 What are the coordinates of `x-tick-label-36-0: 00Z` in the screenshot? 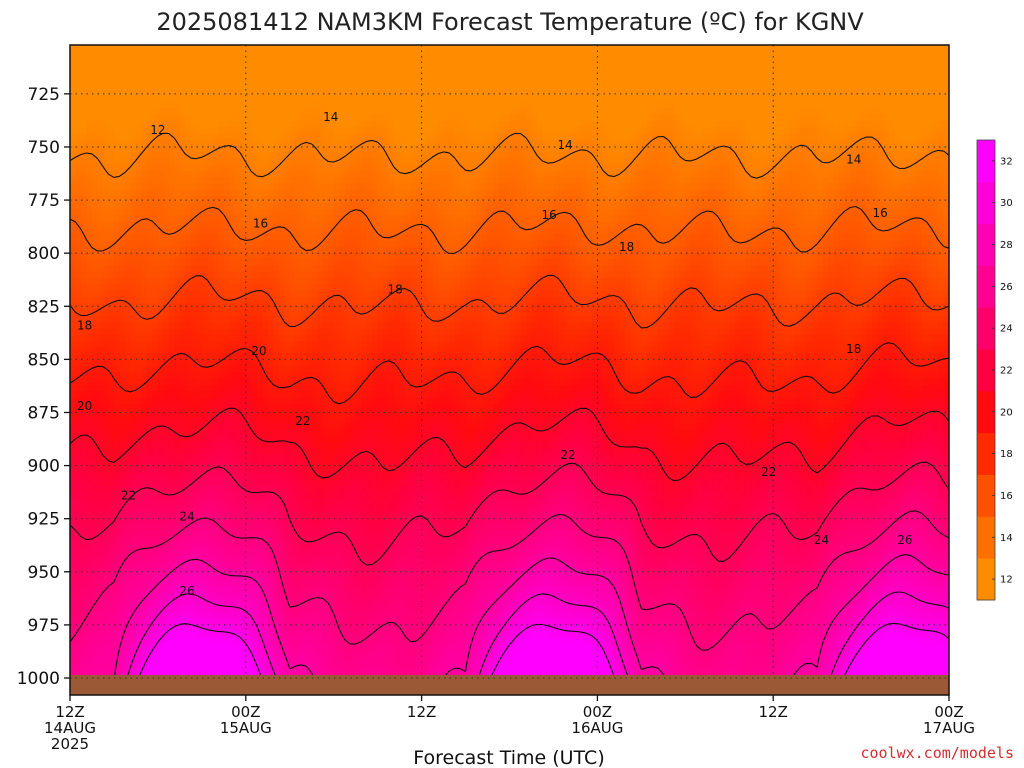 It's located at (597, 712).